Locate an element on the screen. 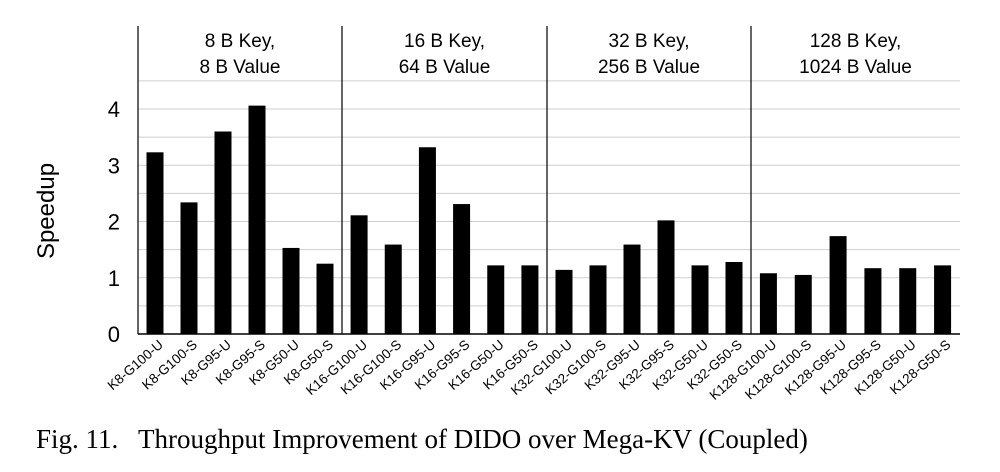 This screenshot has width=1000, height=472. group-title-line1: 128 B Key, is located at coordinates (856, 41).